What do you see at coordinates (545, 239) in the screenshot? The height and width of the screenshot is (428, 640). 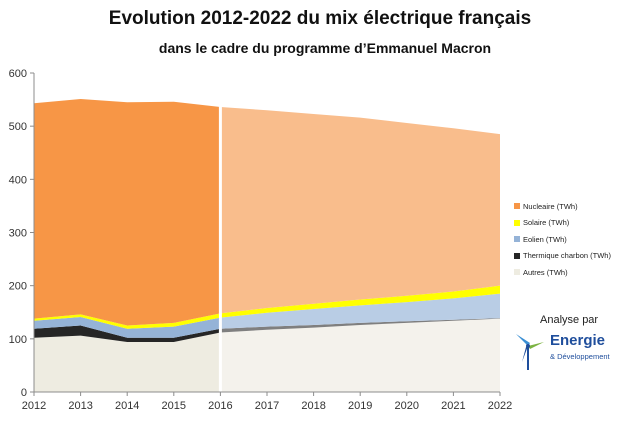 I see `legend-label: Eolien (TWh)` at bounding box center [545, 239].